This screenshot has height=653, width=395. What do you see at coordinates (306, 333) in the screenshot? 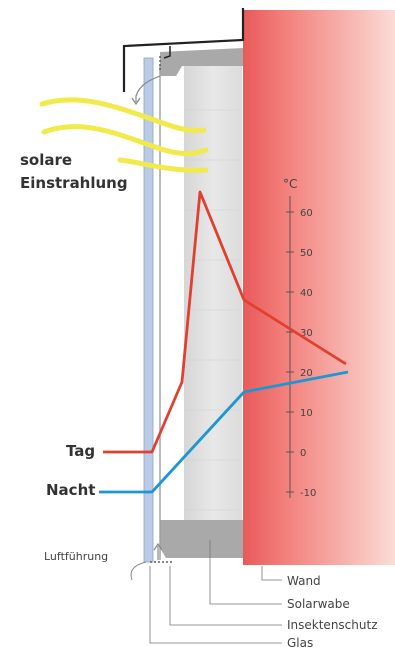
I see `scale-tick-label: 30` at bounding box center [306, 333].